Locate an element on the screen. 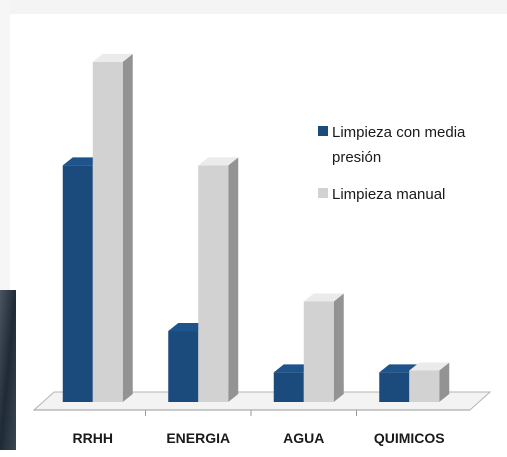  x-tick-label: AGUA is located at coordinates (303, 438).